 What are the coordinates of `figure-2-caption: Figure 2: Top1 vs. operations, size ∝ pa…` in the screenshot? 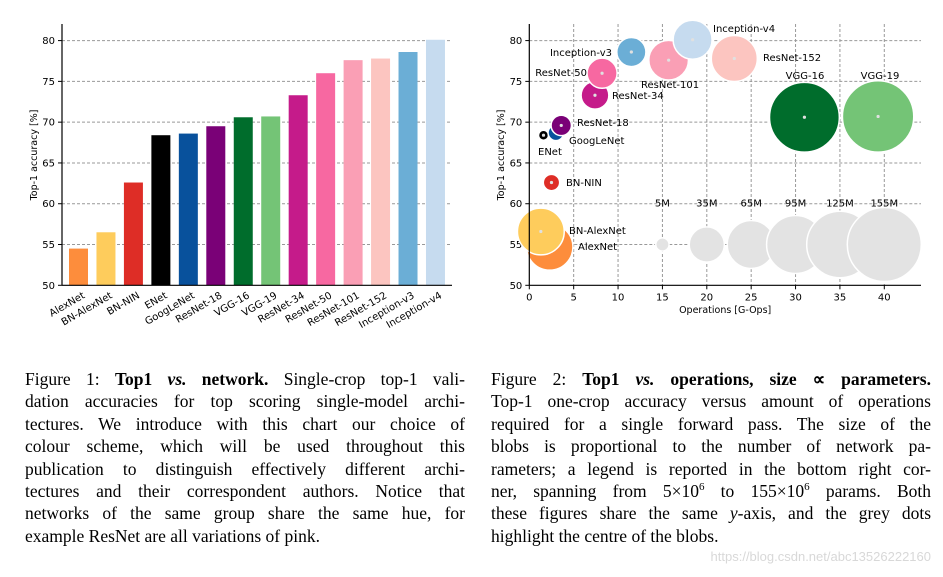 It's located at (711, 457).